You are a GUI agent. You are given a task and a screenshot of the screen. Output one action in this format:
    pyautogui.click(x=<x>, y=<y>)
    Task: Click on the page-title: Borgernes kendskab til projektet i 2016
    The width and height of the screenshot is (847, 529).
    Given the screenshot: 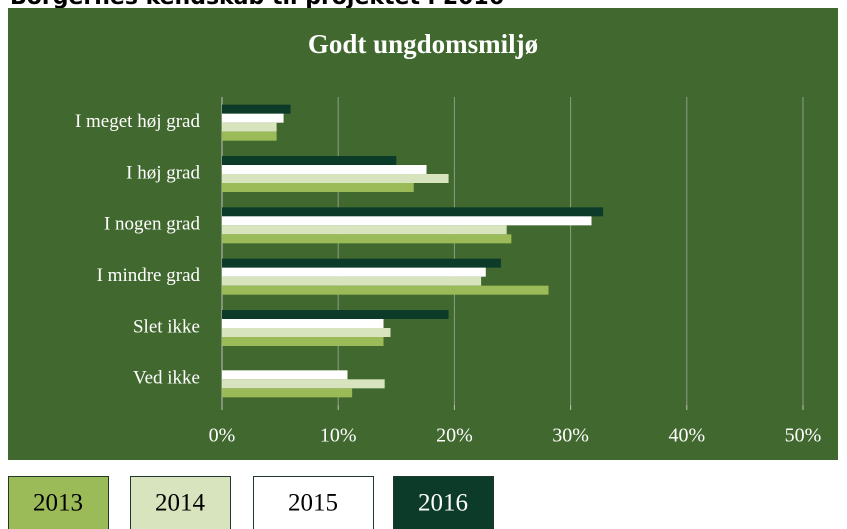 What is the action you would take?
    pyautogui.click(x=257, y=5)
    